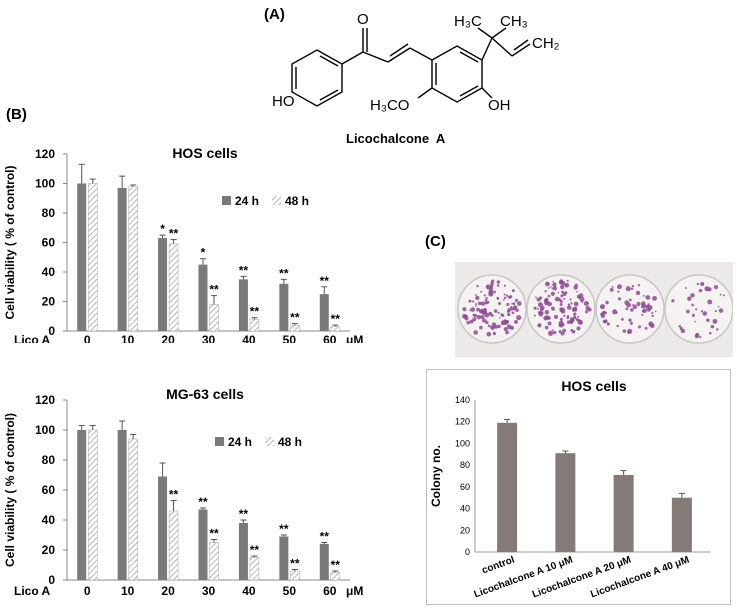 This screenshot has height=609, width=739. I want to click on colony-y-tick-label: 0, so click(467, 552).